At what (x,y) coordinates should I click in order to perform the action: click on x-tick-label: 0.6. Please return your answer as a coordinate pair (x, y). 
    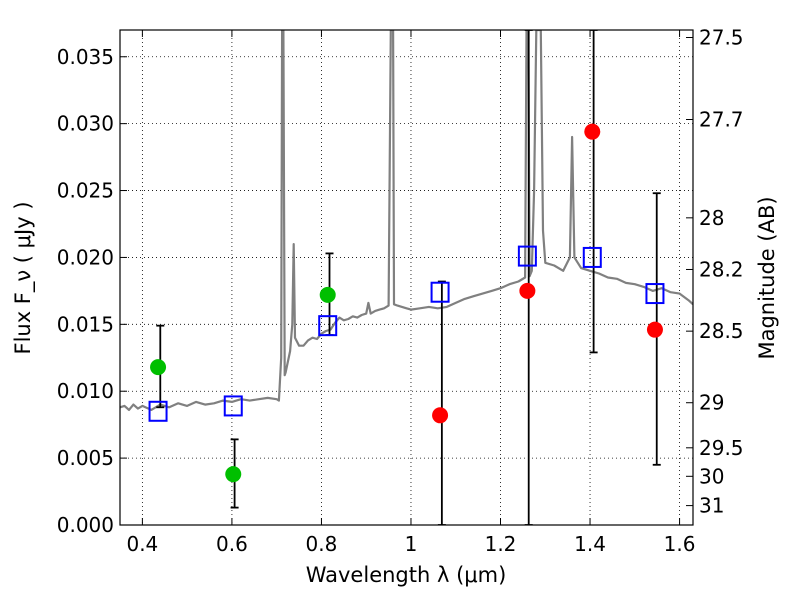
    Looking at the image, I should click on (232, 544).